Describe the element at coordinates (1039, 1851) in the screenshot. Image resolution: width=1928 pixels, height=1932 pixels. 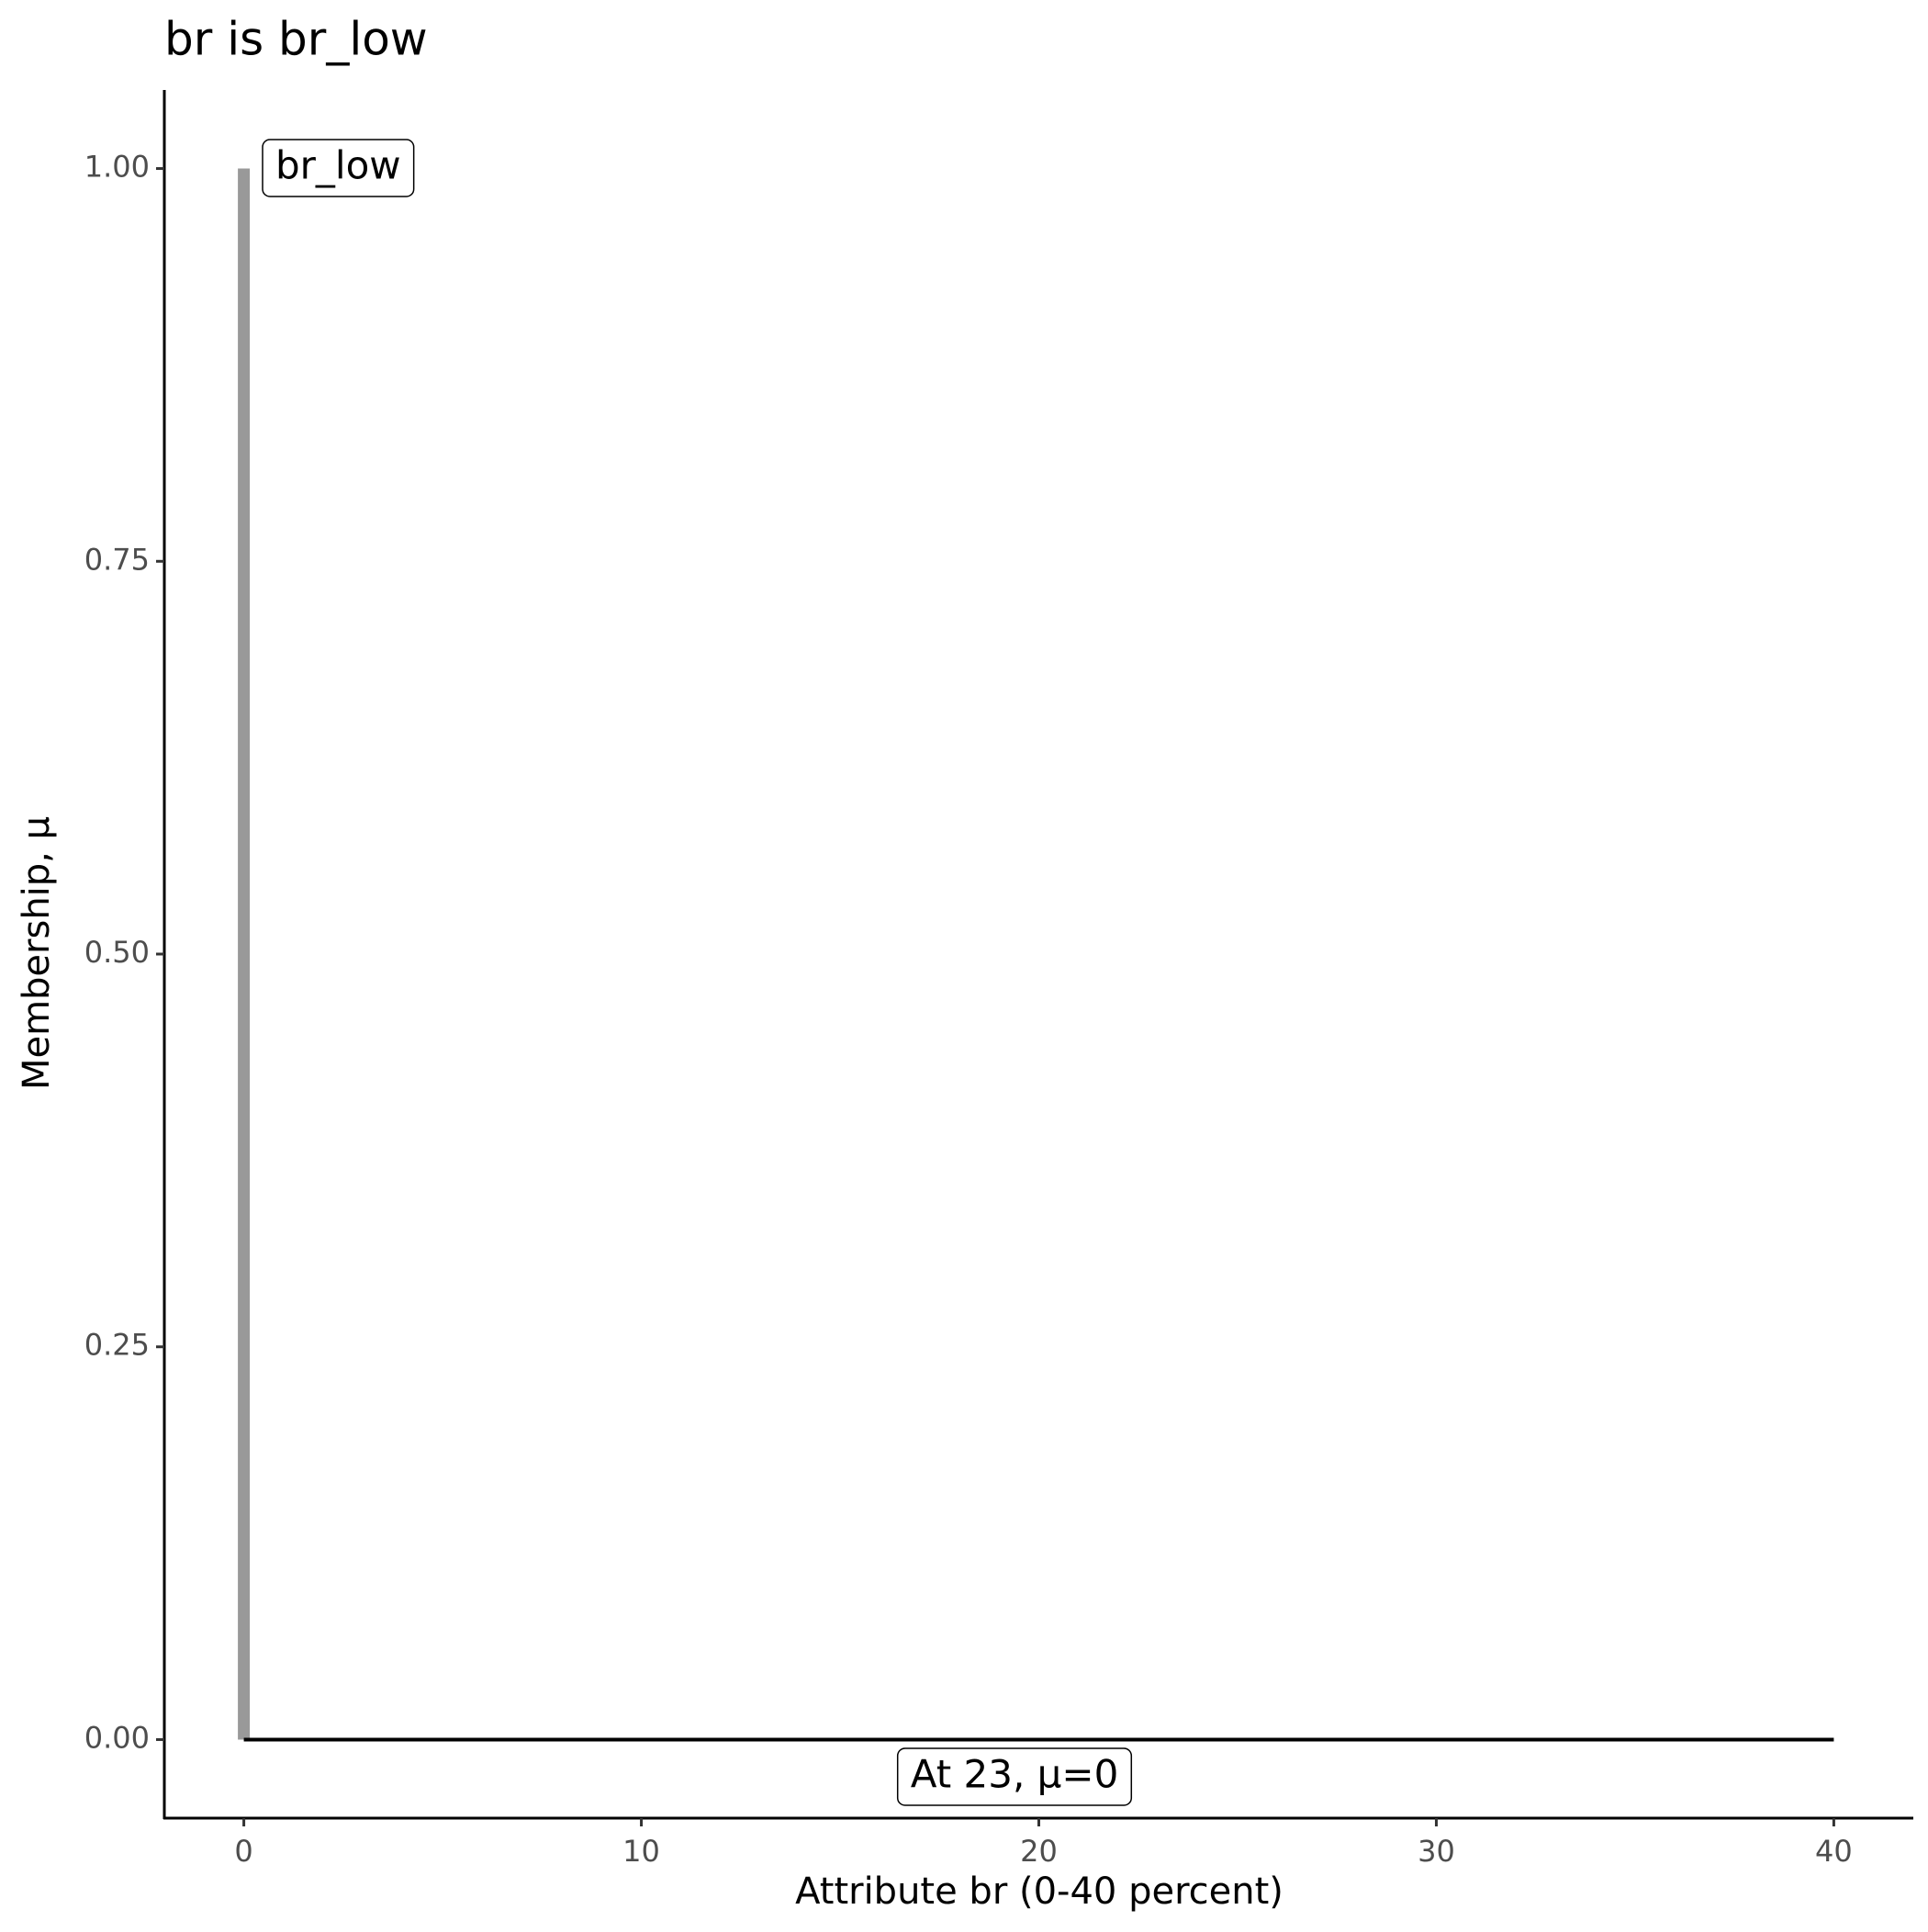
I see `x-tick-label: 20` at that location.